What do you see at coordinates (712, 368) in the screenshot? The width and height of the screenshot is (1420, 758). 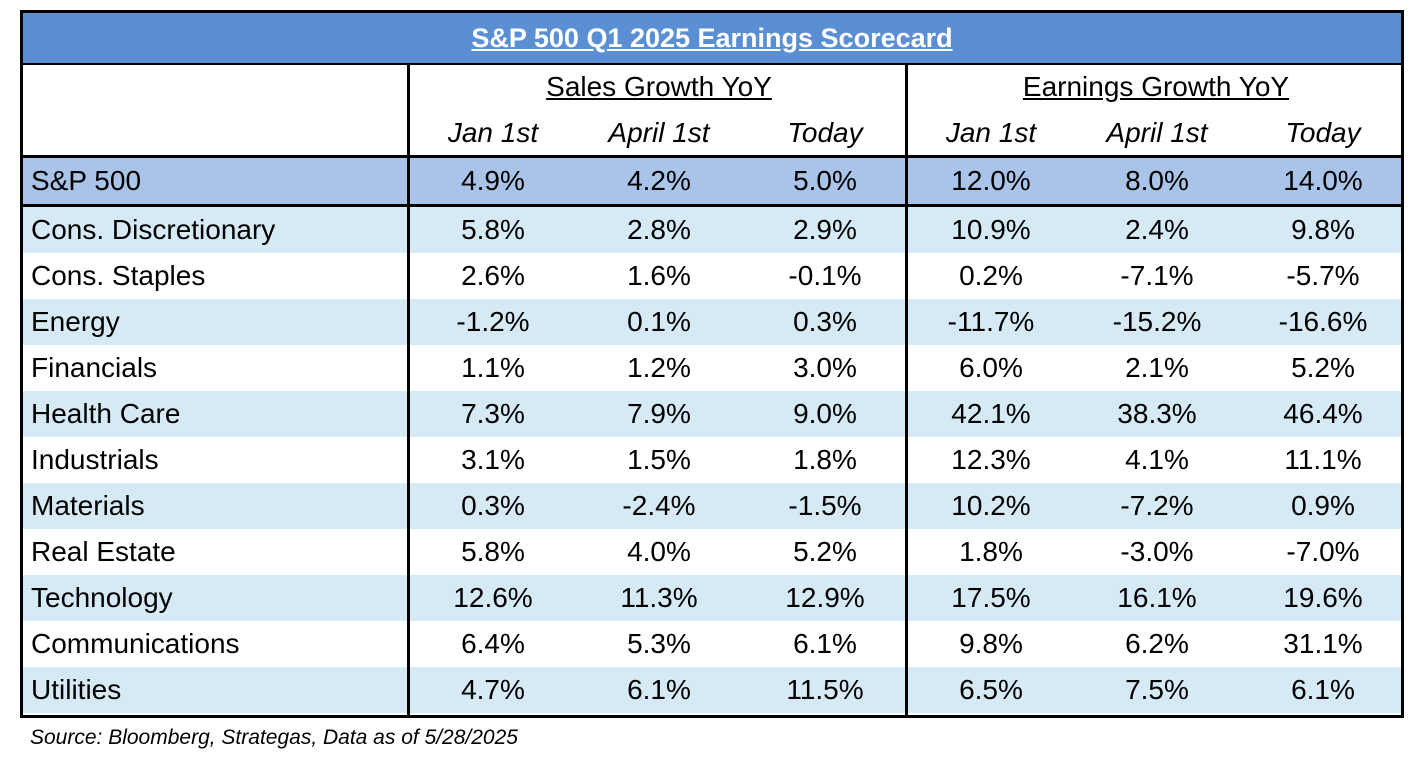 I see `table-row: Financials 1.1% 1.2% 3.0% 6.0% 2.1% 5.2%` at bounding box center [712, 368].